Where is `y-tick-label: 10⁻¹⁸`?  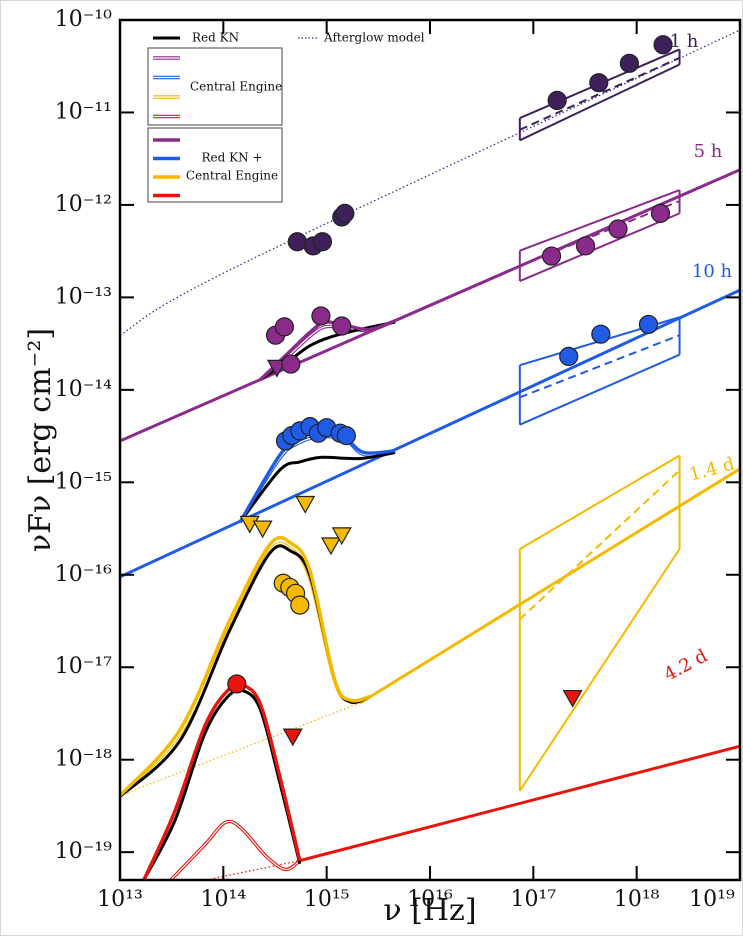 y-tick-label: 10⁻¹⁸ is located at coordinates (83, 759).